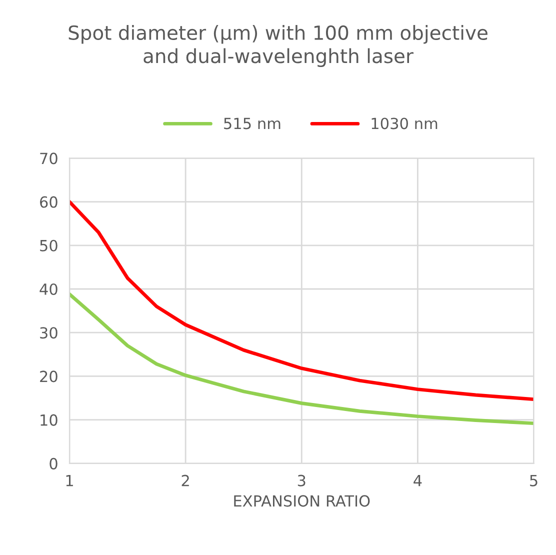 The width and height of the screenshot is (556, 555). I want to click on y-tick-label: 20, so click(49, 376).